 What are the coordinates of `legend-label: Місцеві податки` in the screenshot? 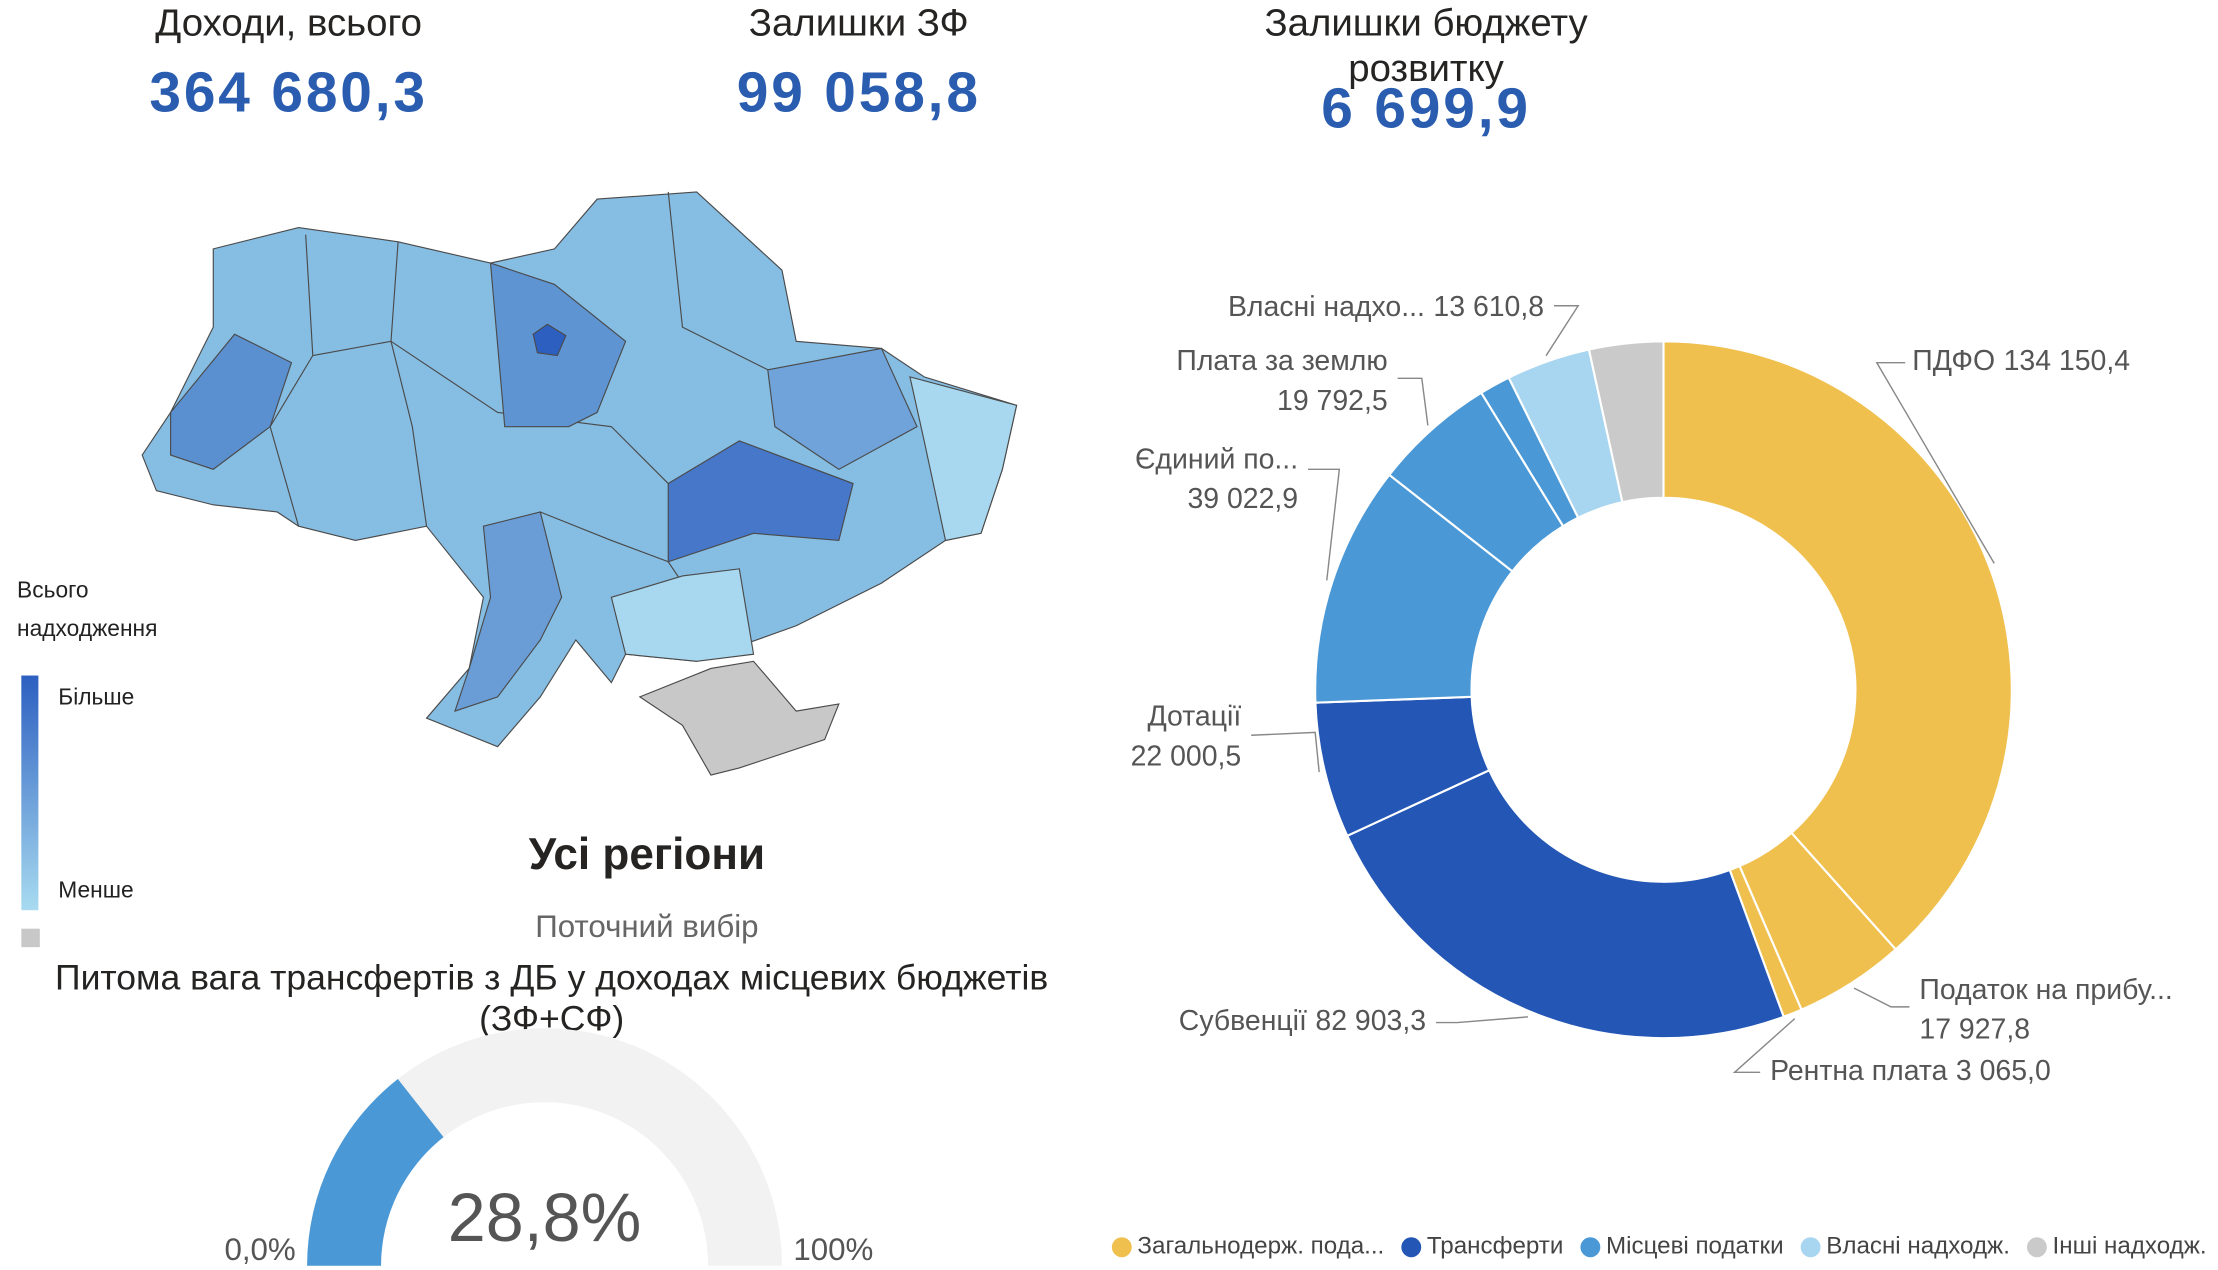 It's located at (1695, 1246).